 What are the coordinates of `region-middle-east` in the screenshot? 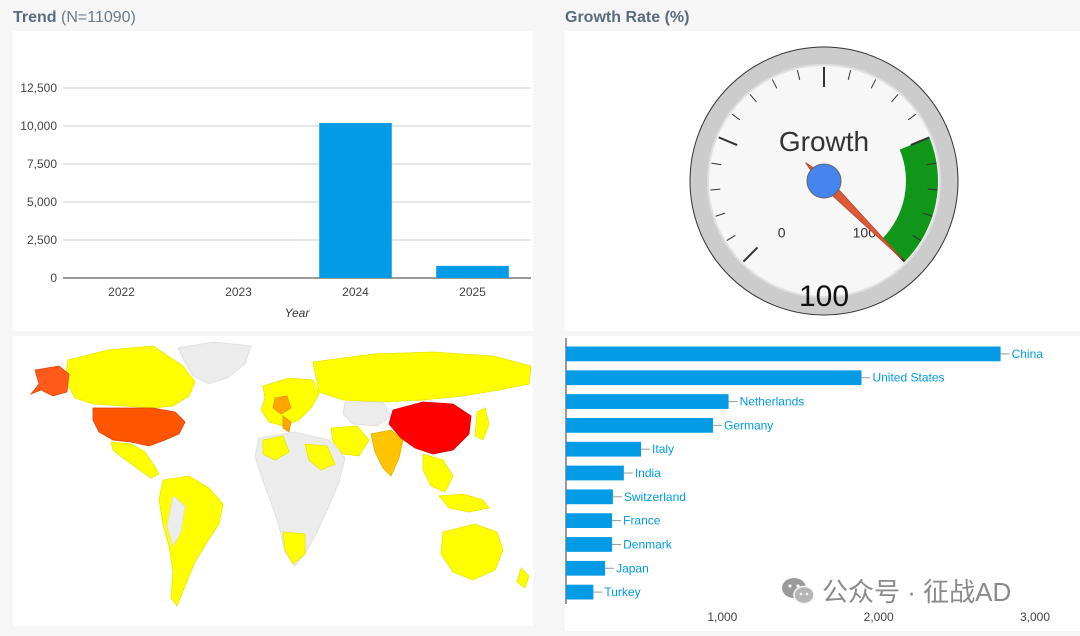 It's located at (350, 441).